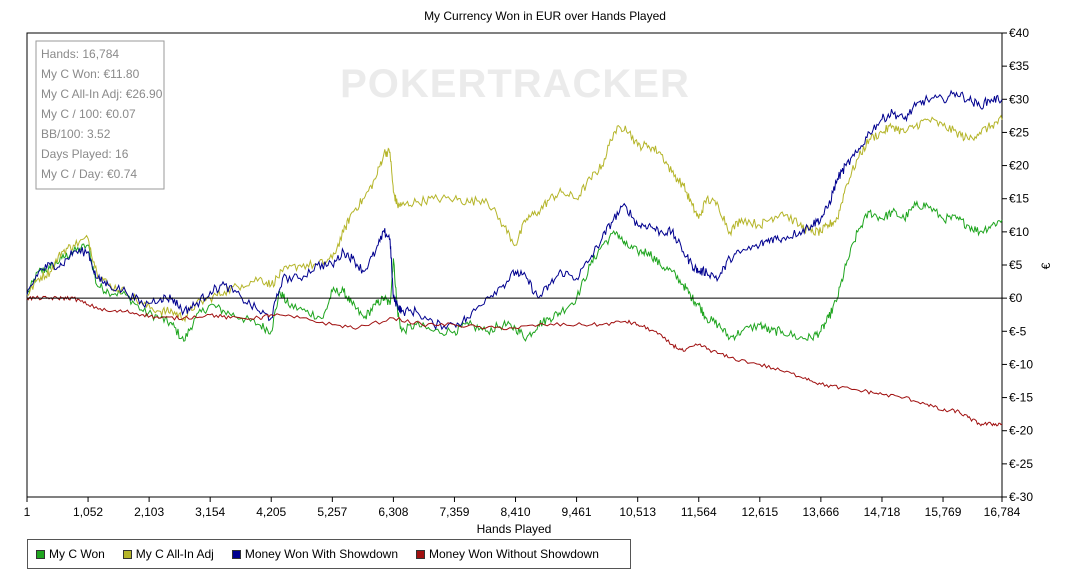  Describe the element at coordinates (1021, 464) in the screenshot. I see `y-tick-label: €-25` at that location.